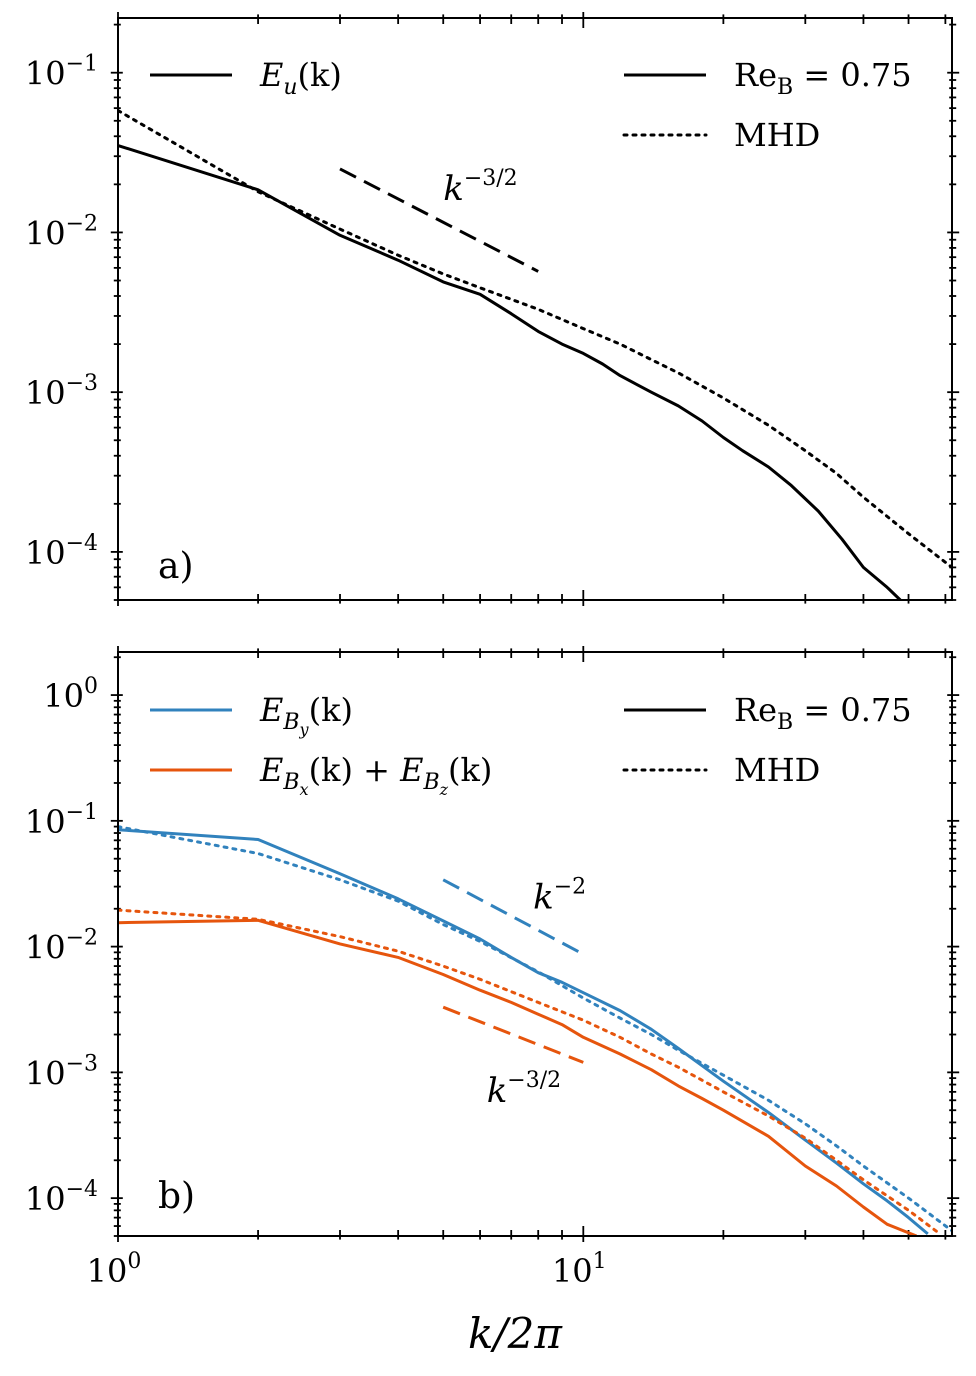  What do you see at coordinates (61, 312) in the screenshot?
I see `y-tick-labels: 10⁻⁴ 10⁻³ 10⁻² 10⁻¹` at bounding box center [61, 312].